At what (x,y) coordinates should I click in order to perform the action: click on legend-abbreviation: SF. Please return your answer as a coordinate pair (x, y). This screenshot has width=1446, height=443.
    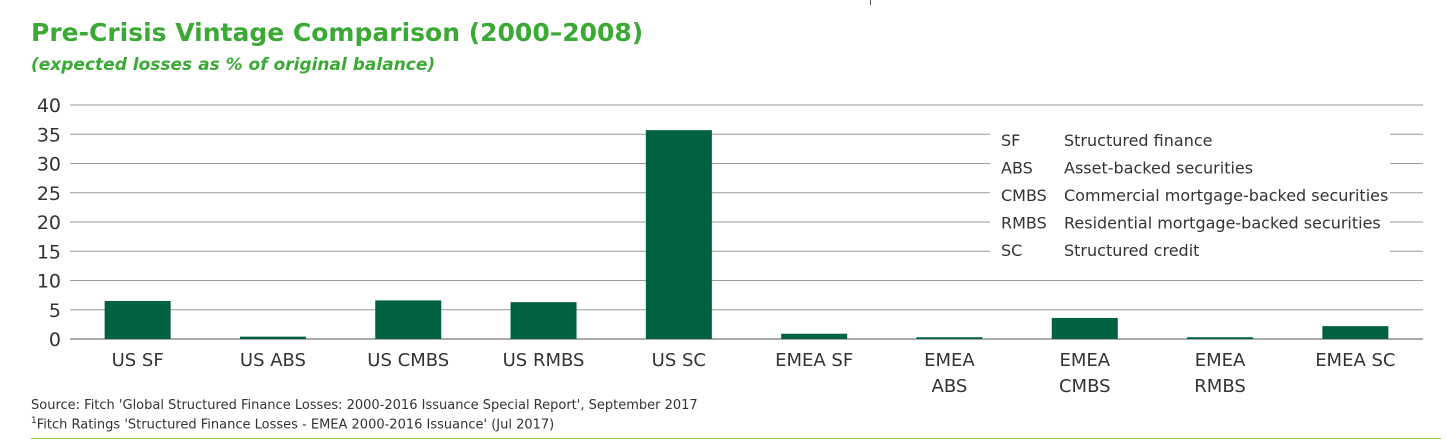
    Looking at the image, I should click on (1010, 140).